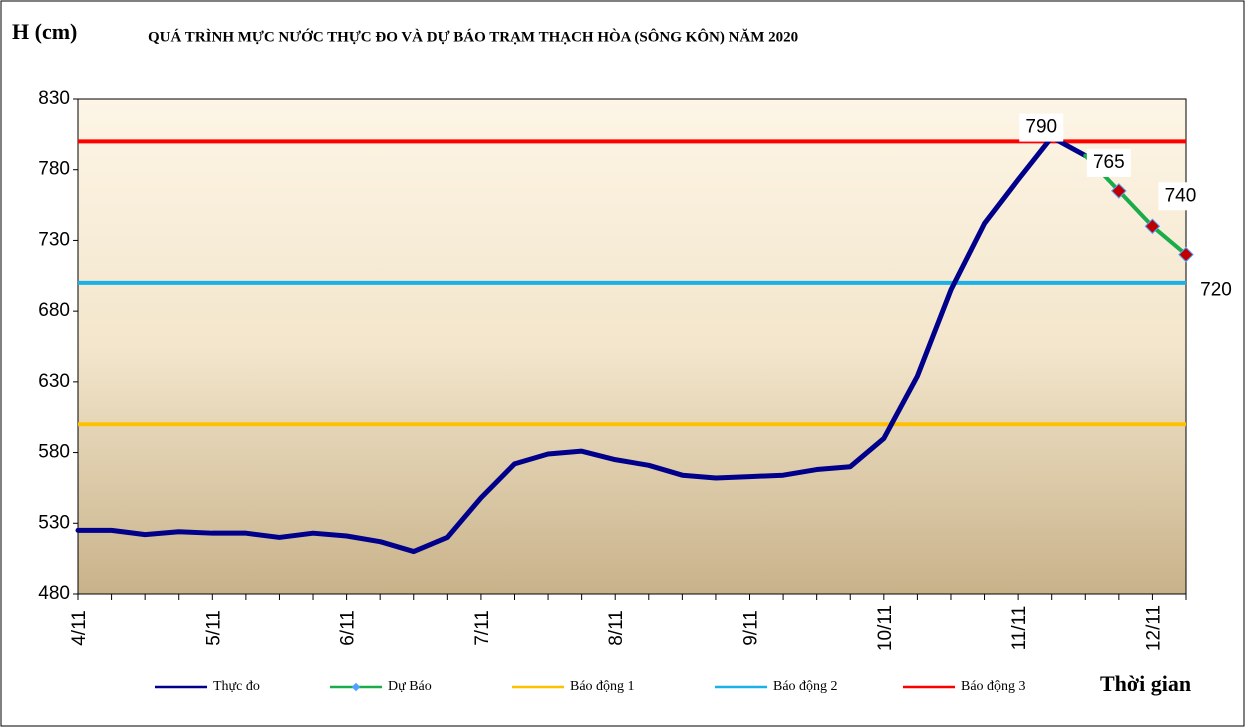 The width and height of the screenshot is (1246, 728). I want to click on y-axis-label: H (cm), so click(44, 31).